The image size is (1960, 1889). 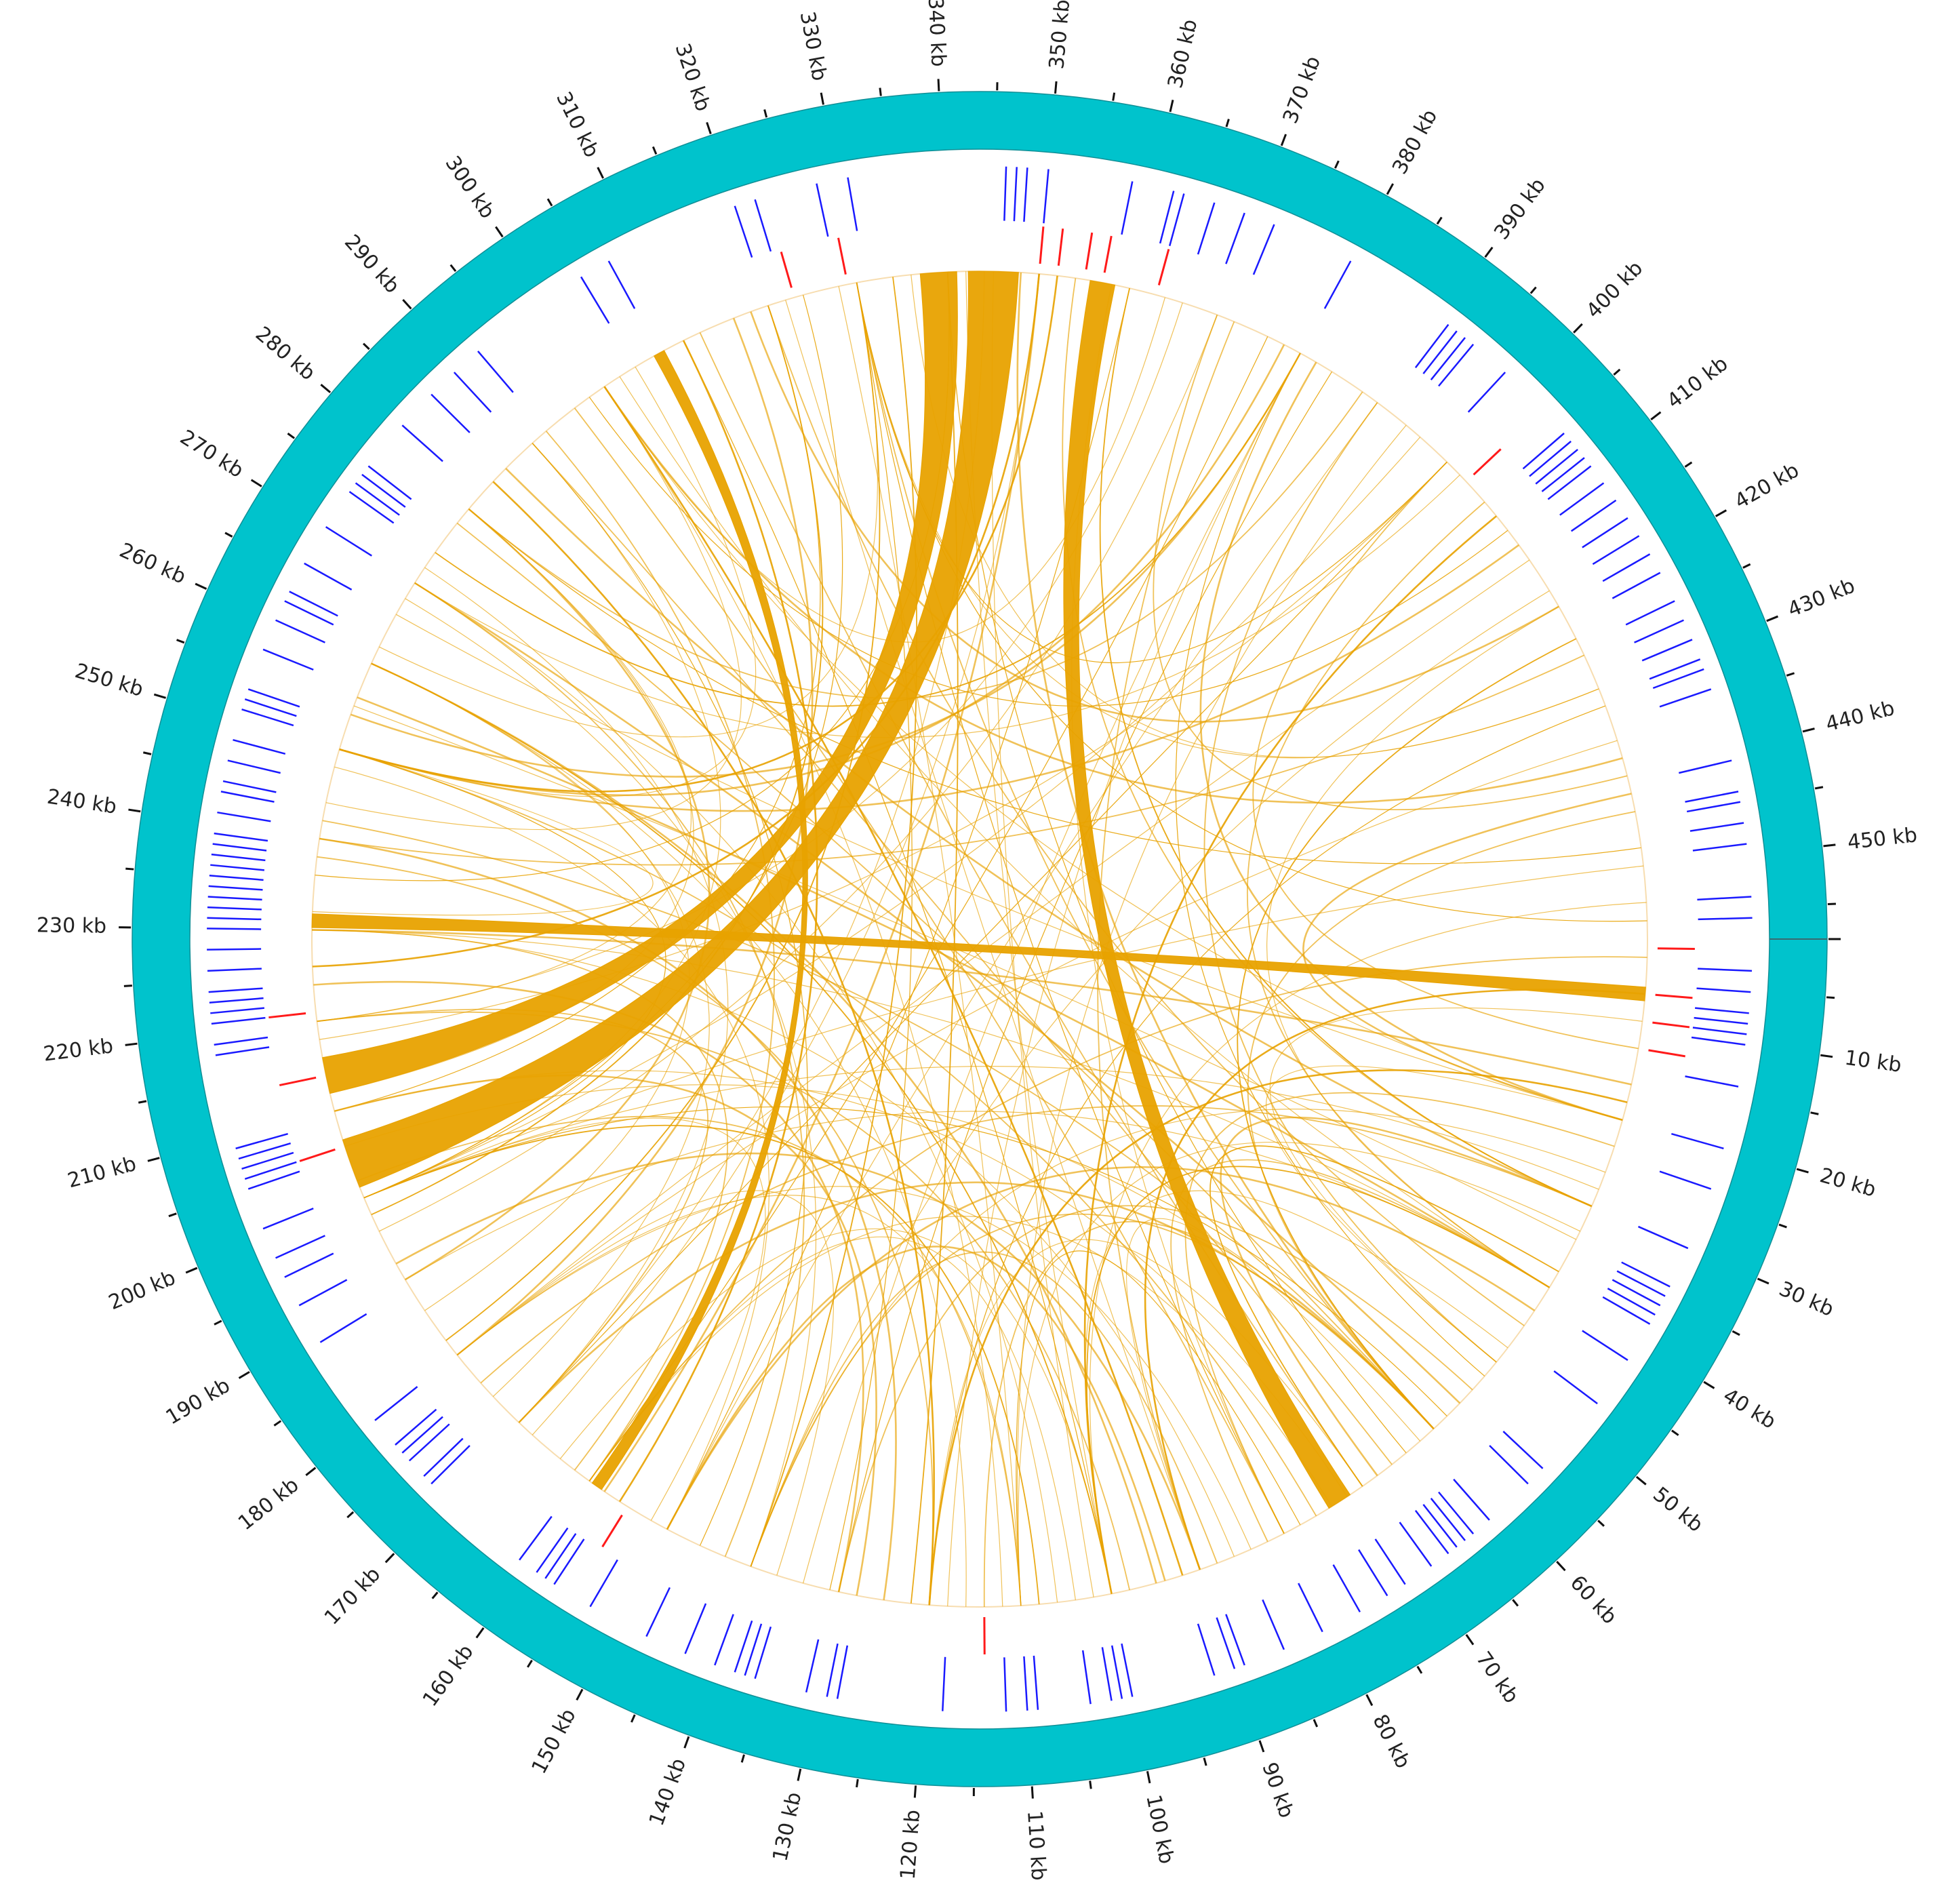 I want to click on tick-label: 60 kb, so click(x=1594, y=1600).